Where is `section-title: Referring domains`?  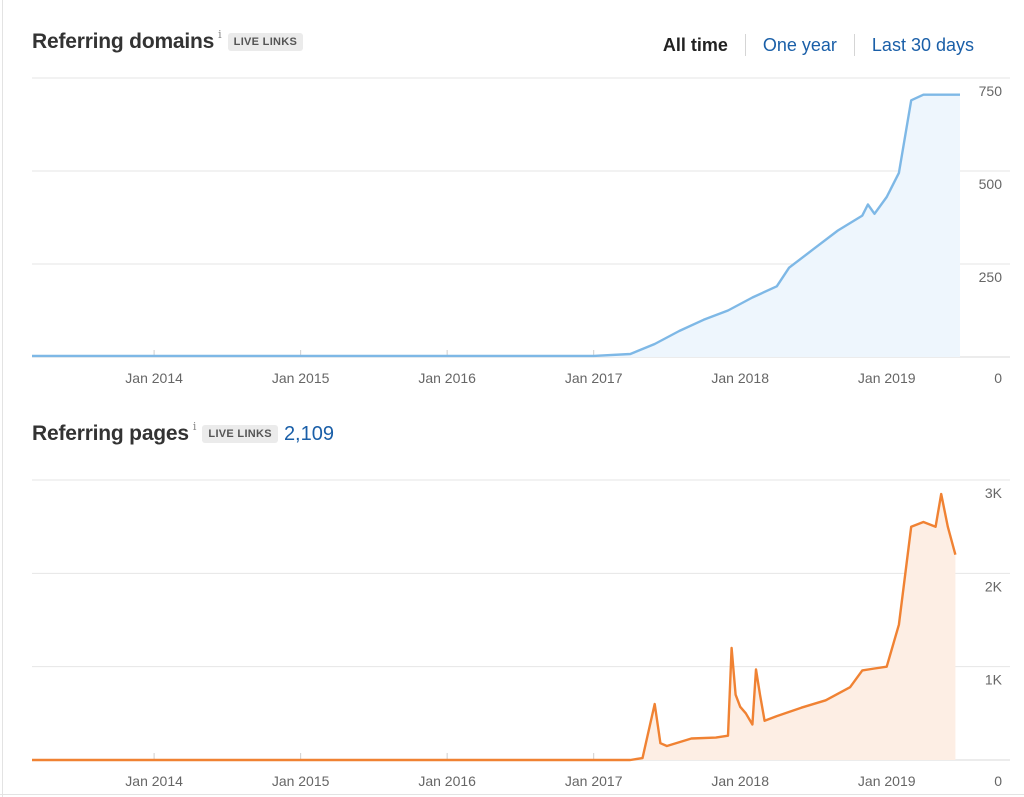 section-title: Referring domains is located at coordinates (123, 41).